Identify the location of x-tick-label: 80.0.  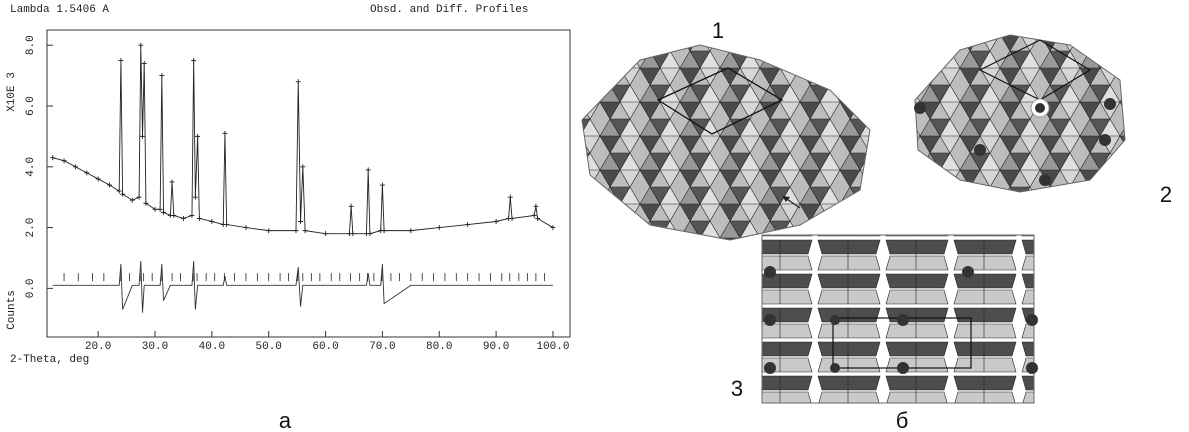
(439, 347).